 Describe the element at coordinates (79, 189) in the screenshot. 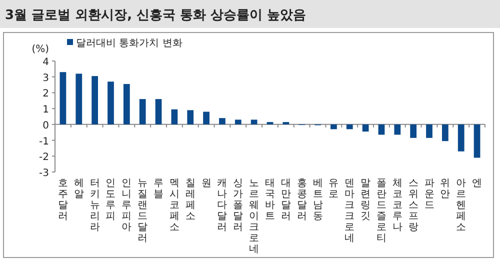

I see `x-tick-label: 헤알` at that location.